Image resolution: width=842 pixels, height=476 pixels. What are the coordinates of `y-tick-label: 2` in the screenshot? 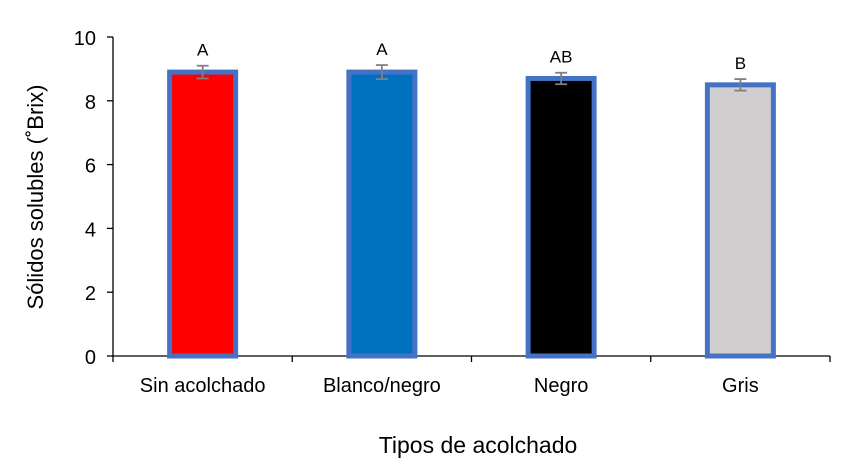 It's located at (90, 294).